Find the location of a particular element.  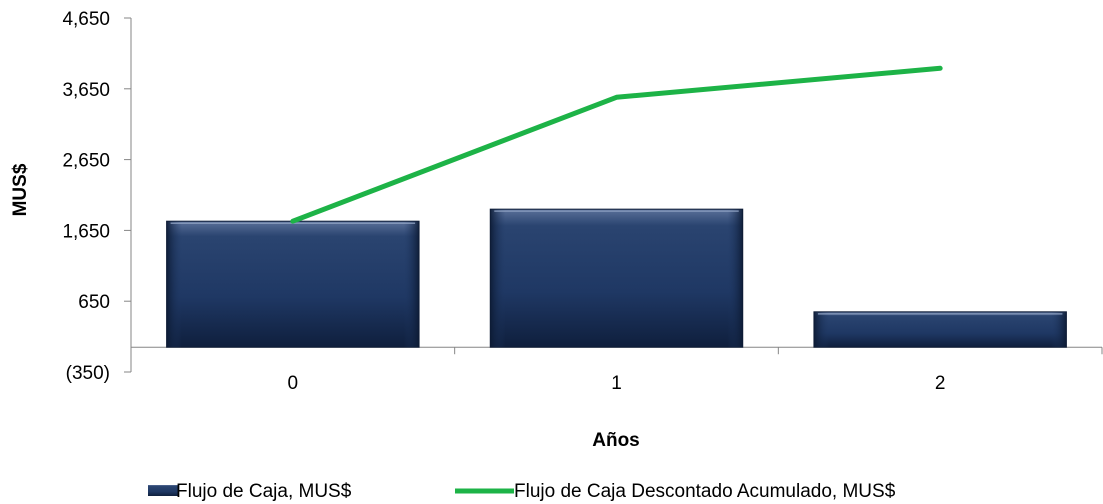

legend-item-line: Flujo de Caja Descontado Acumulado, MUS$ is located at coordinates (675, 491).